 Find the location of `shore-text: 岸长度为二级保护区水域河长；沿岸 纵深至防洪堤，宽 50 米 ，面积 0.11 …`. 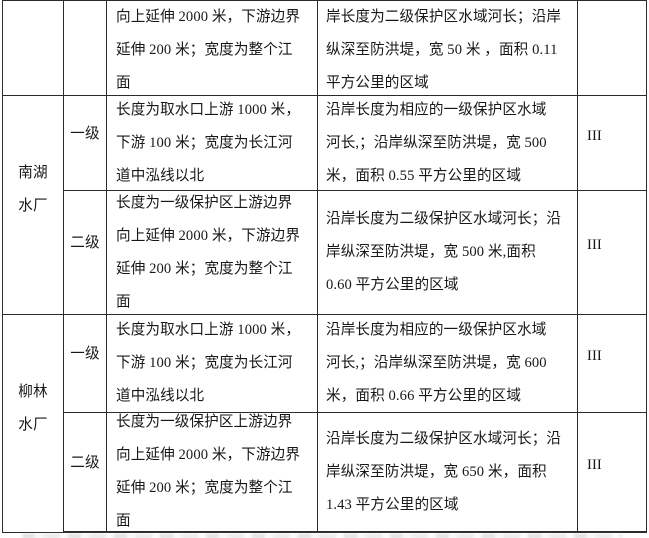

shore-text: 岸长度为二级保护区水域河长；沿岸 纵深至防洪堤，宽 50 米 ，面积 0.11 … is located at coordinates (444, 50).